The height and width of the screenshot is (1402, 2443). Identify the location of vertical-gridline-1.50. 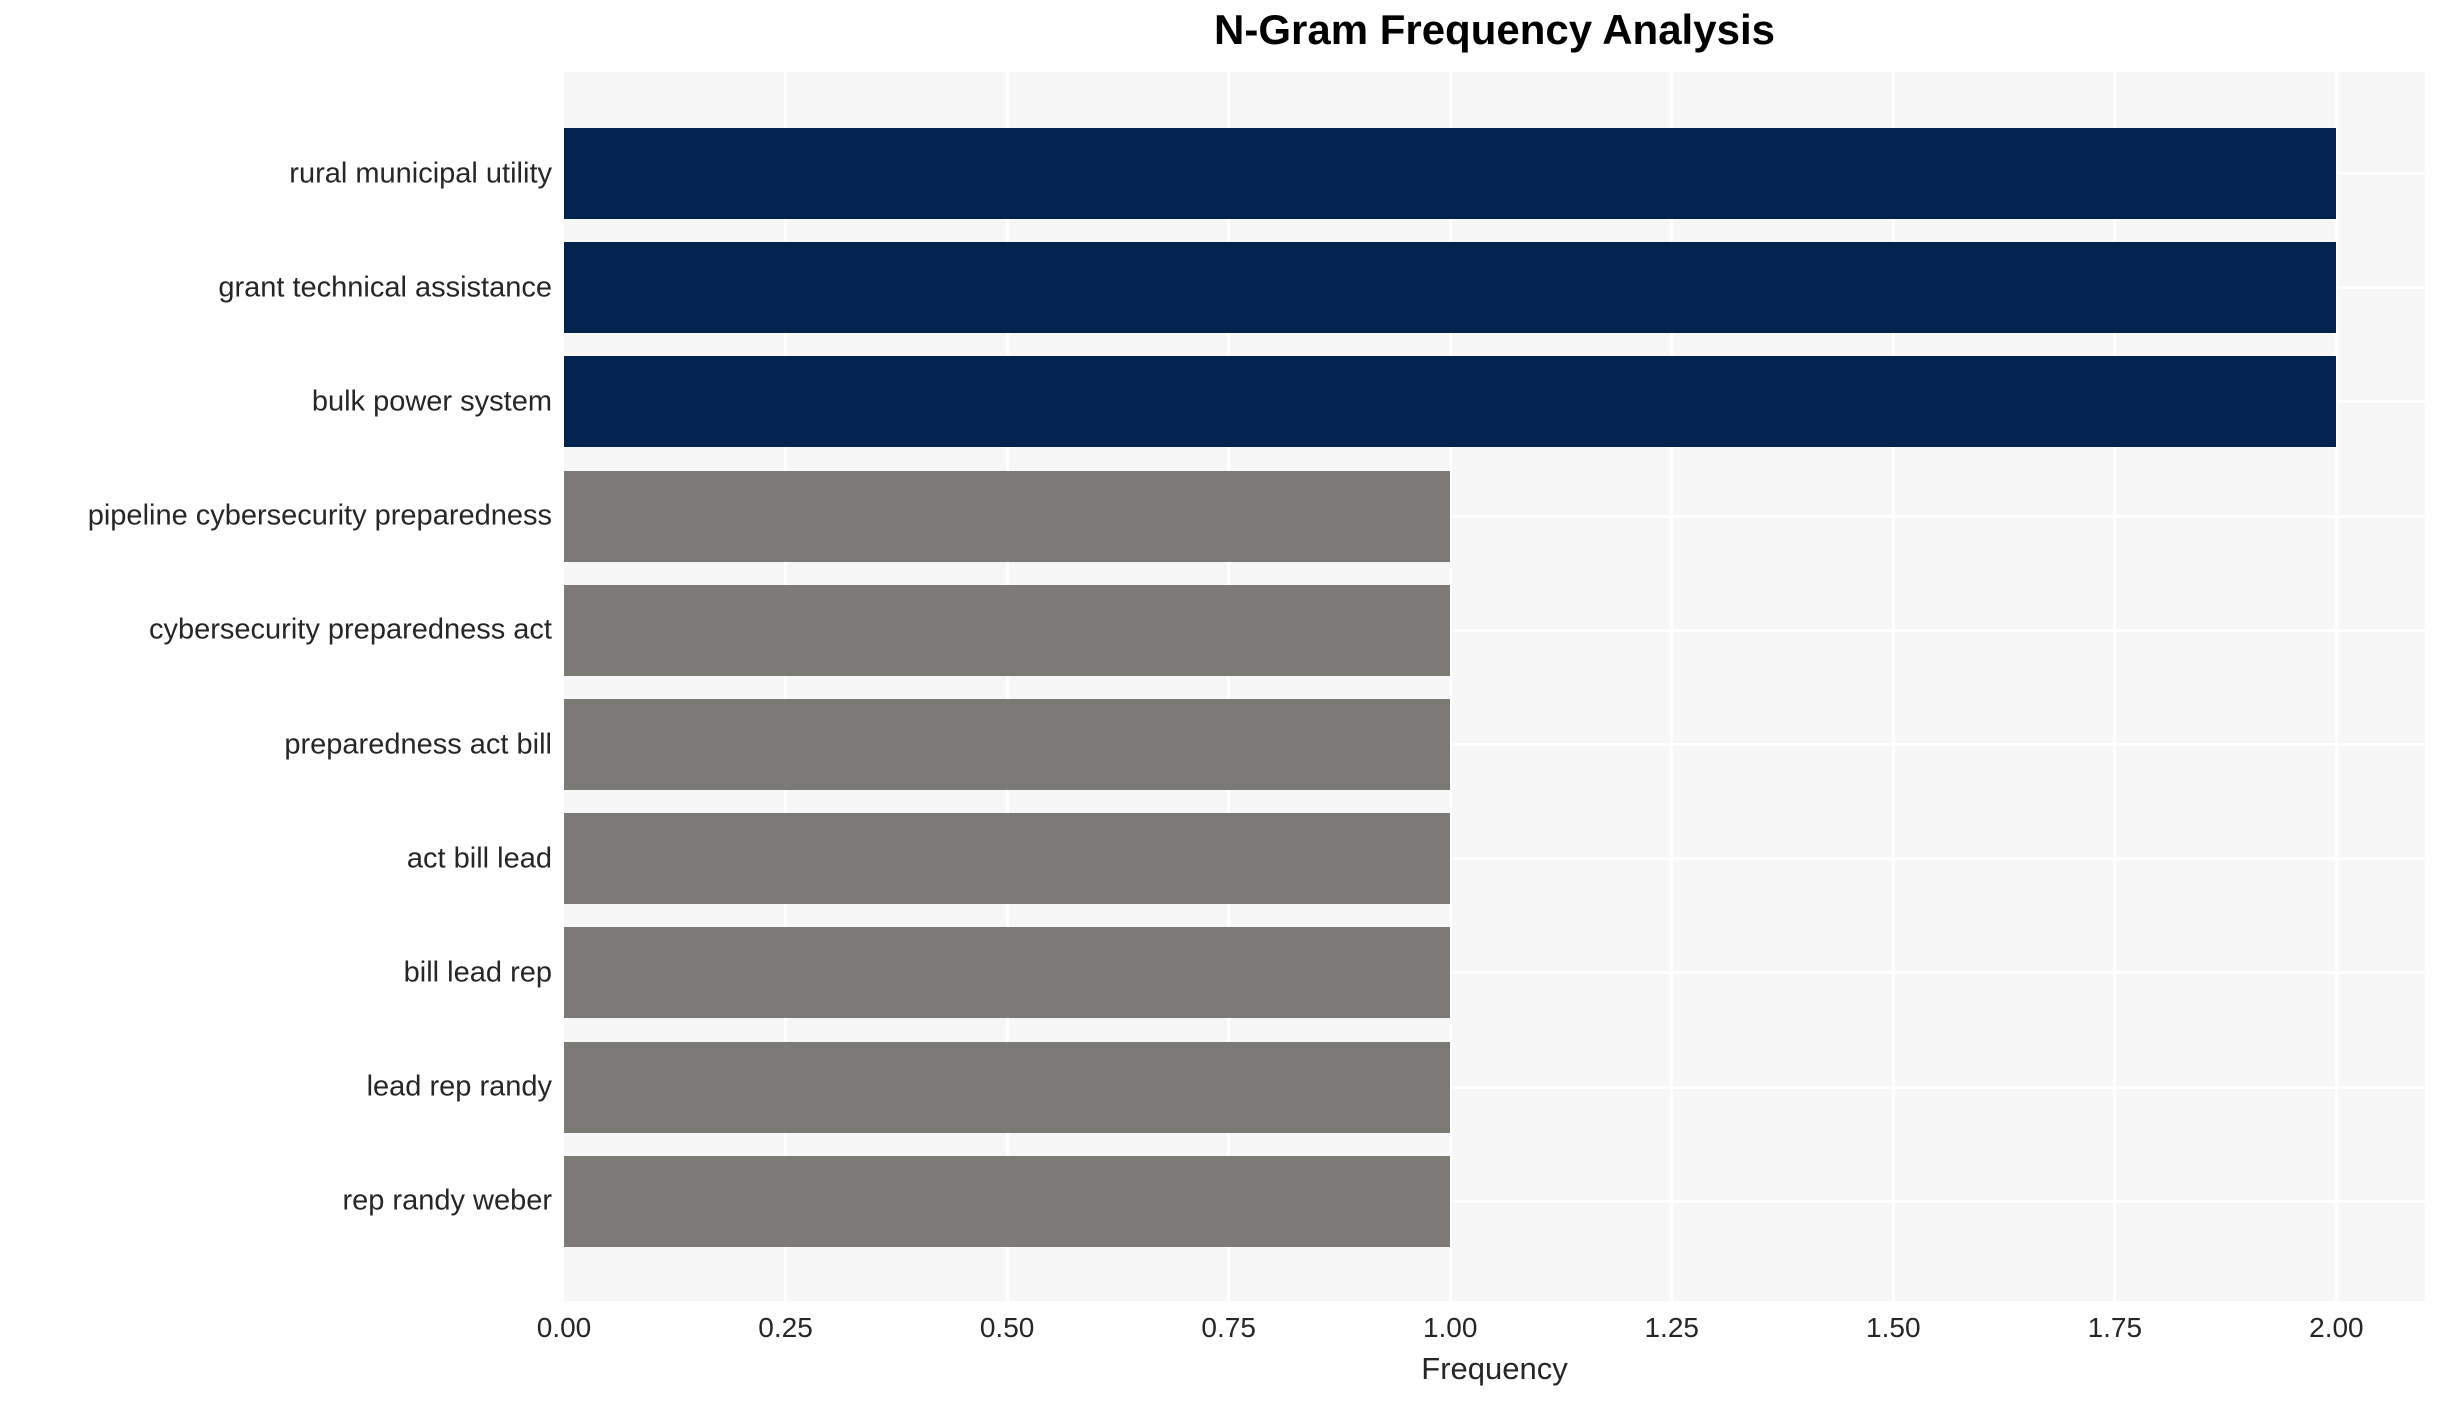
(1893, 686).